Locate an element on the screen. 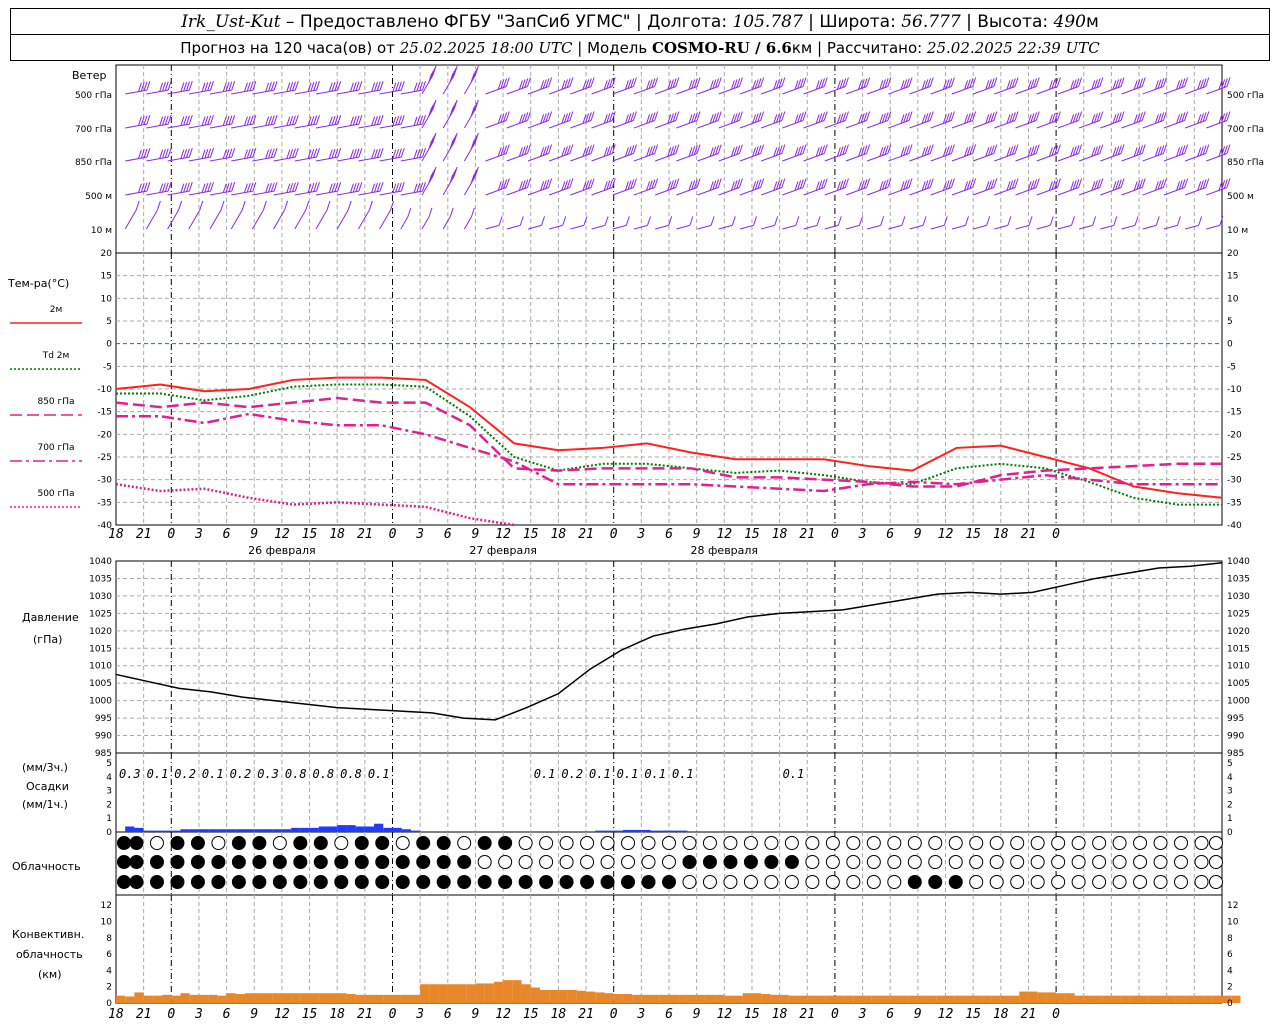  x-tick-label-mid: 18 is located at coordinates (1001, 534).